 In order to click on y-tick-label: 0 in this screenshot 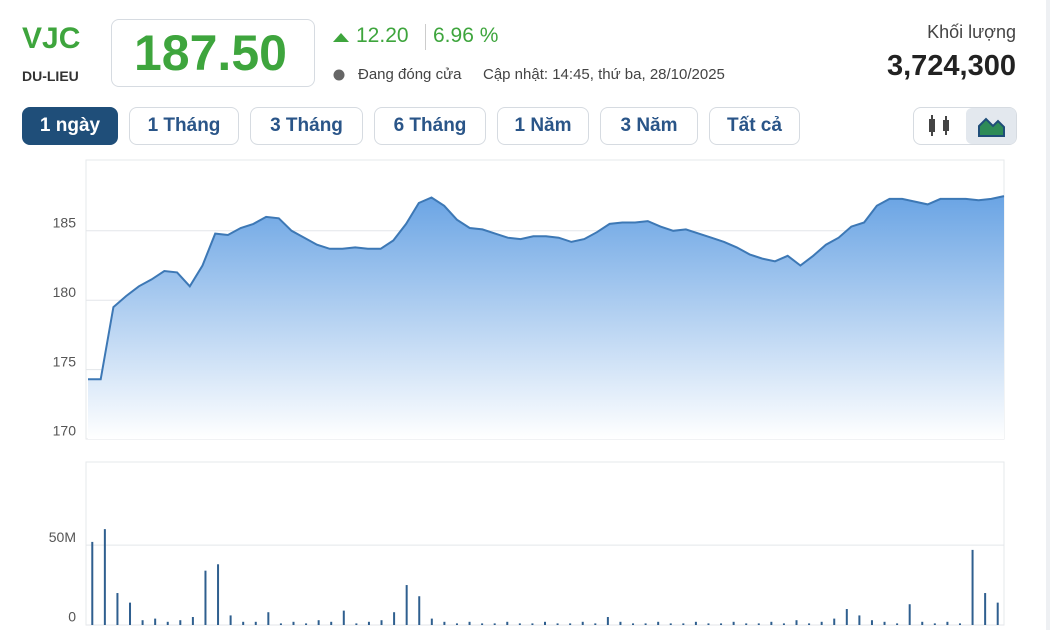, I will do `click(72, 617)`.